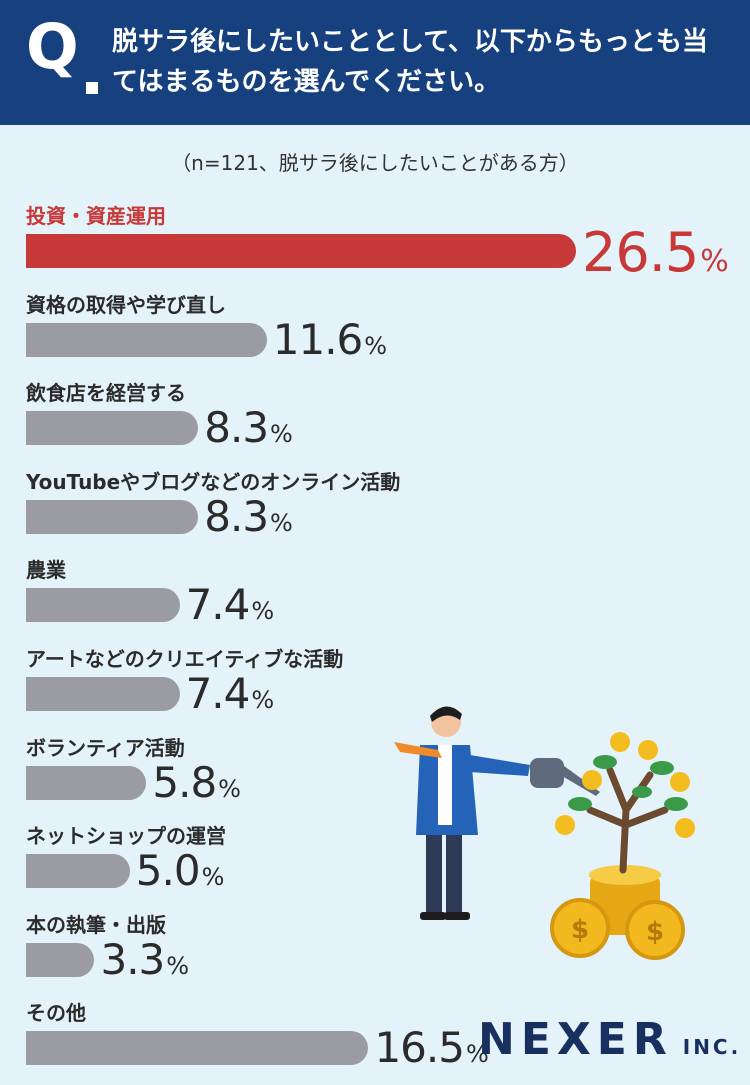 This screenshot has width=750, height=1085. Describe the element at coordinates (617, 912) in the screenshot. I see `coin-stack: $ $` at that location.